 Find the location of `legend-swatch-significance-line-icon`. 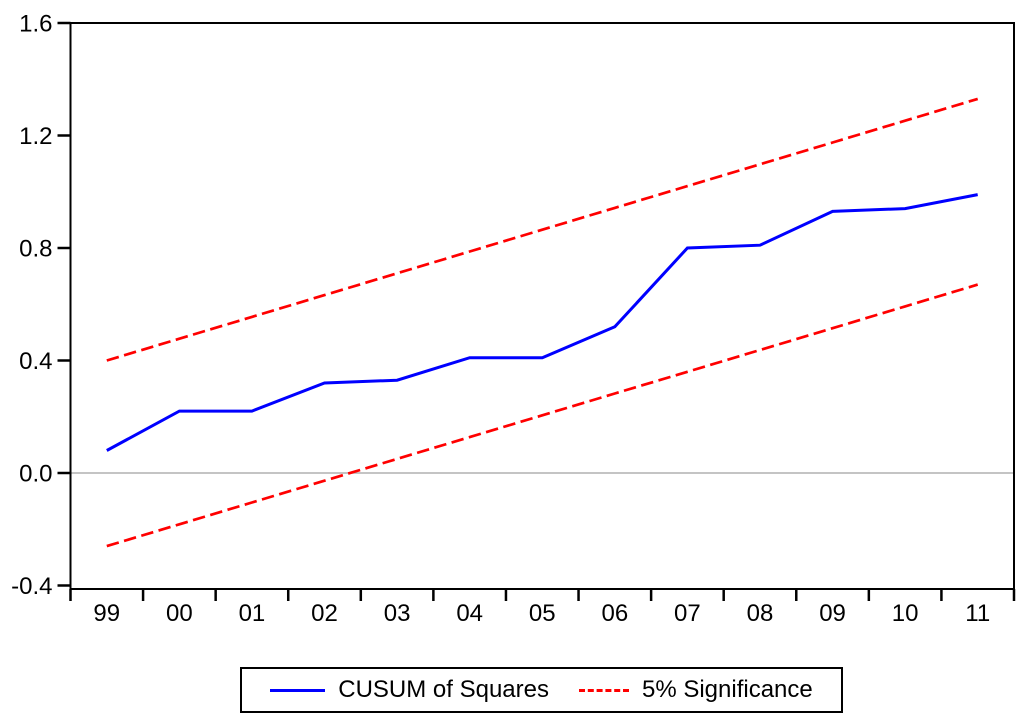

legend-swatch-significance-line-icon is located at coordinates (603, 690).